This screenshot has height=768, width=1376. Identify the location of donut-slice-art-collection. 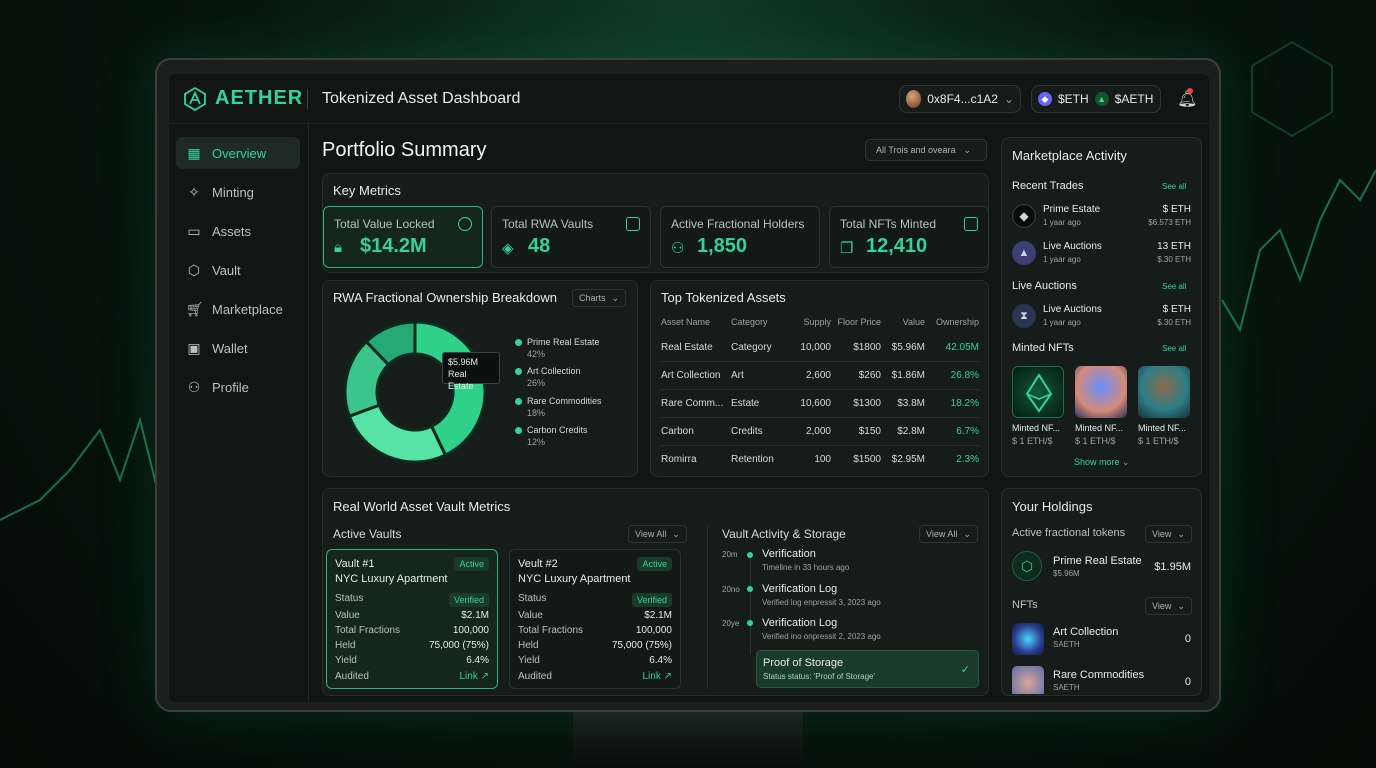
(397, 433).